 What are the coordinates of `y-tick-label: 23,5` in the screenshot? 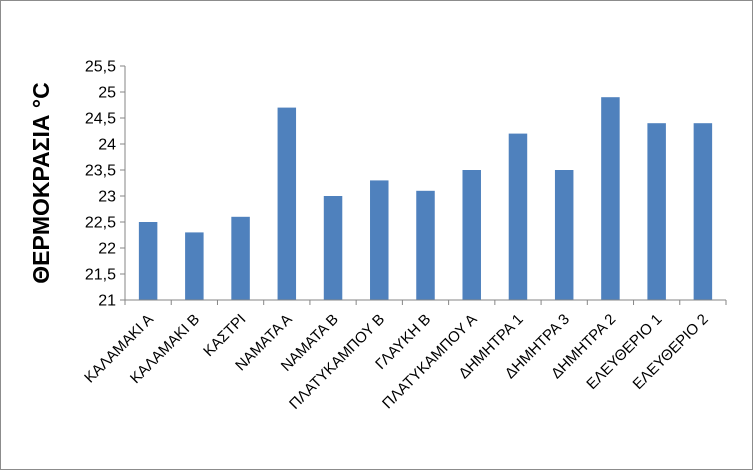 It's located at (100, 171).